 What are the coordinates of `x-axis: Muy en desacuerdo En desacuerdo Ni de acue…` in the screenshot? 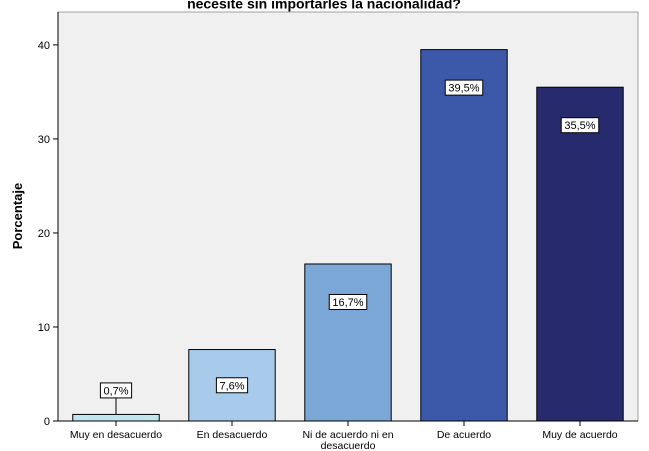 It's located at (348, 435).